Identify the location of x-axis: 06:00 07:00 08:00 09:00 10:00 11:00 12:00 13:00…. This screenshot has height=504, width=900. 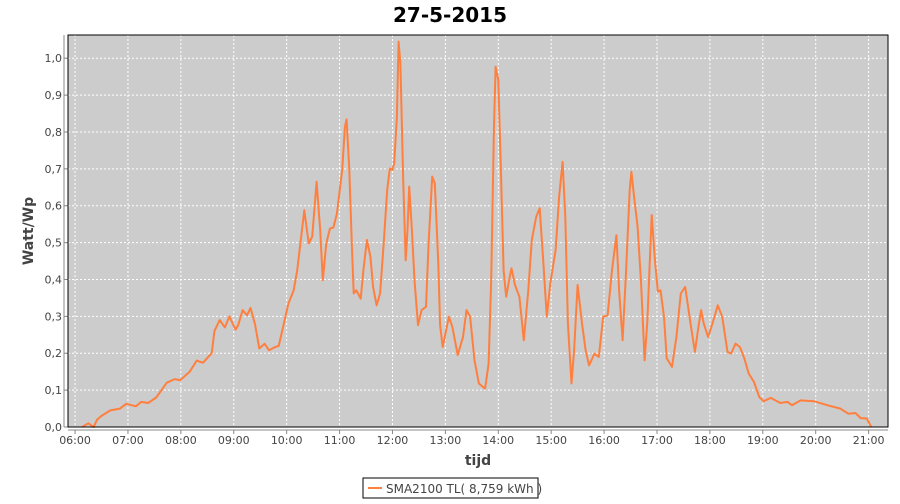
(473, 438).